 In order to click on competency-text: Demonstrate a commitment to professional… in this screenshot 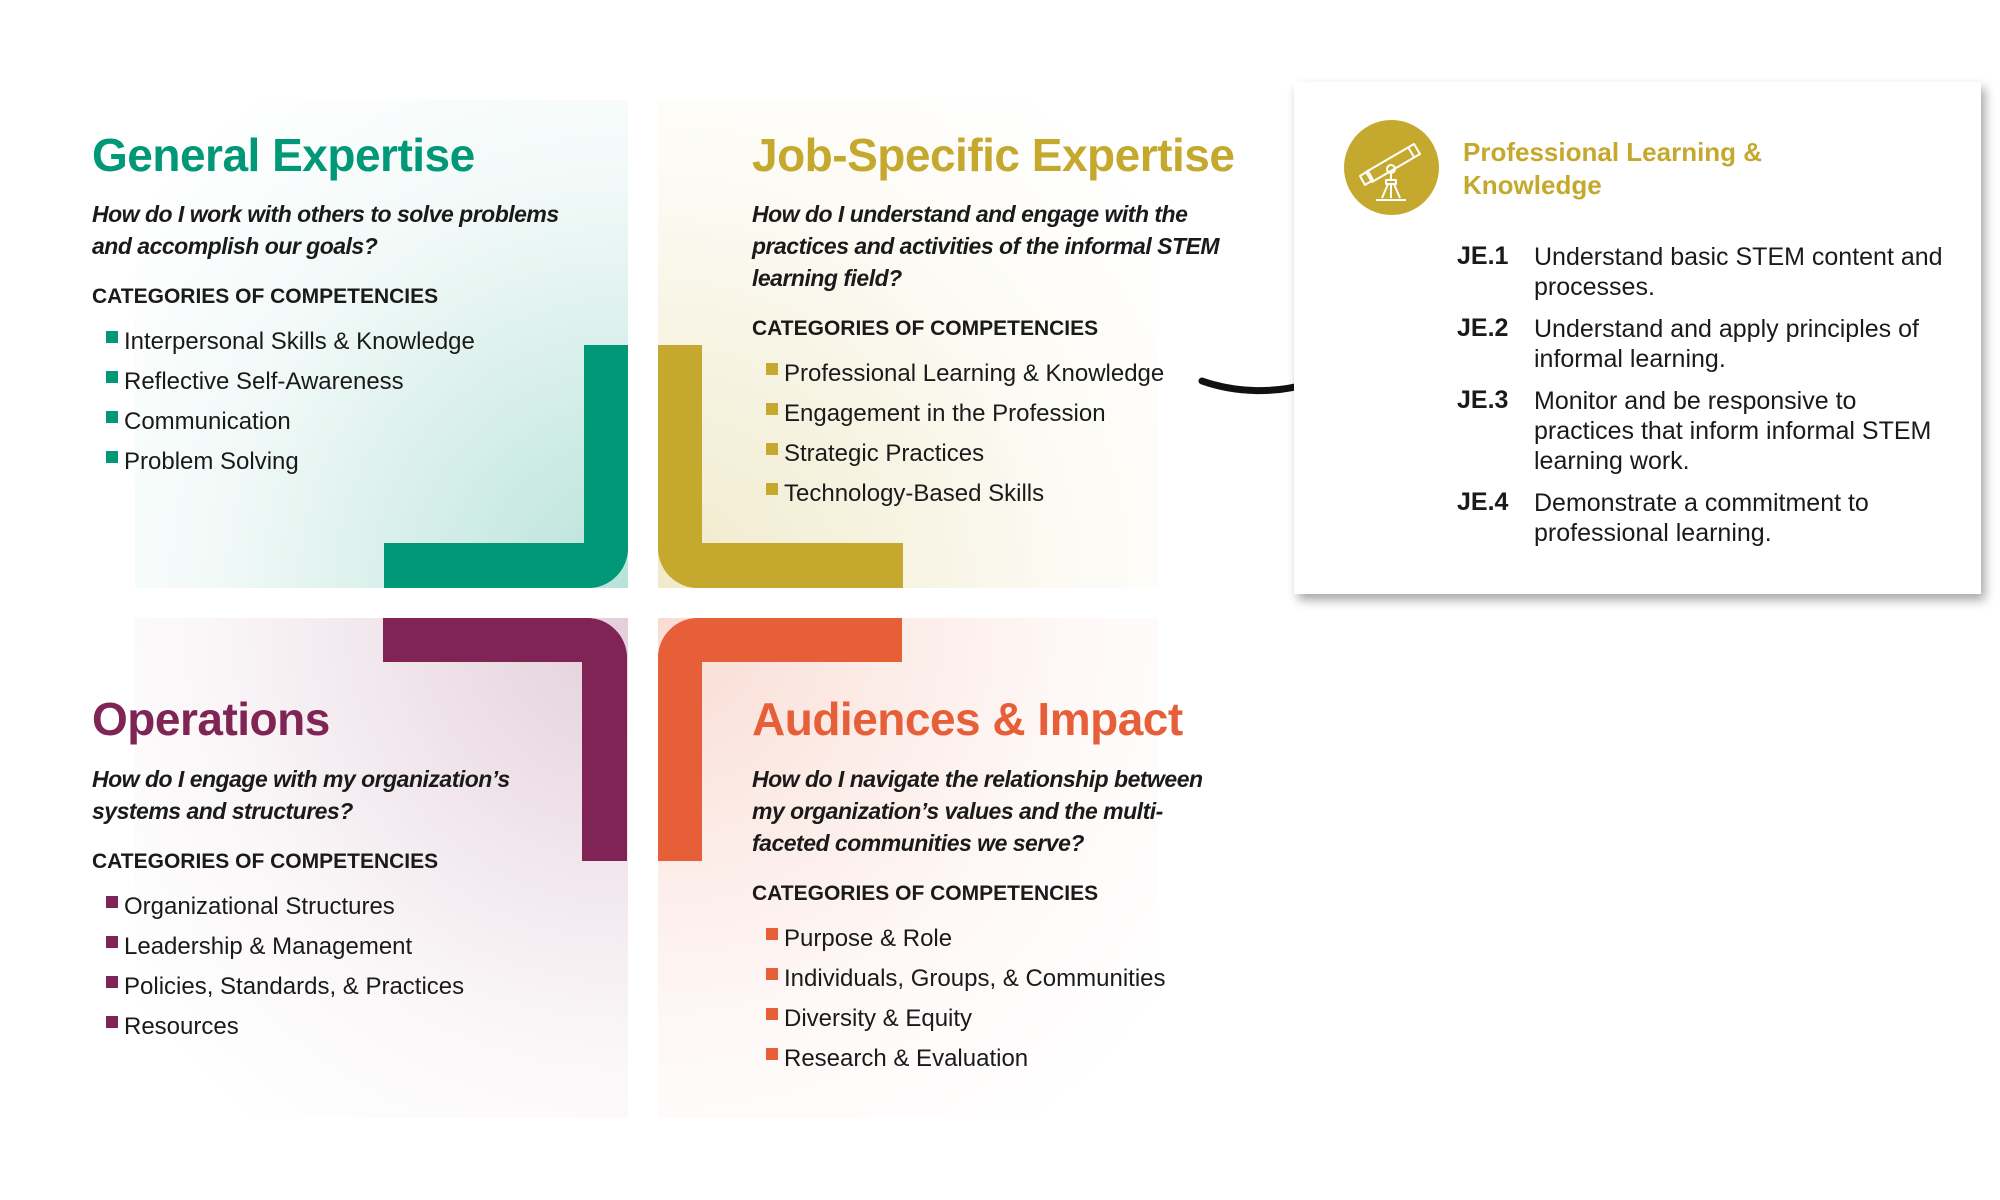, I will do `click(1701, 518)`.